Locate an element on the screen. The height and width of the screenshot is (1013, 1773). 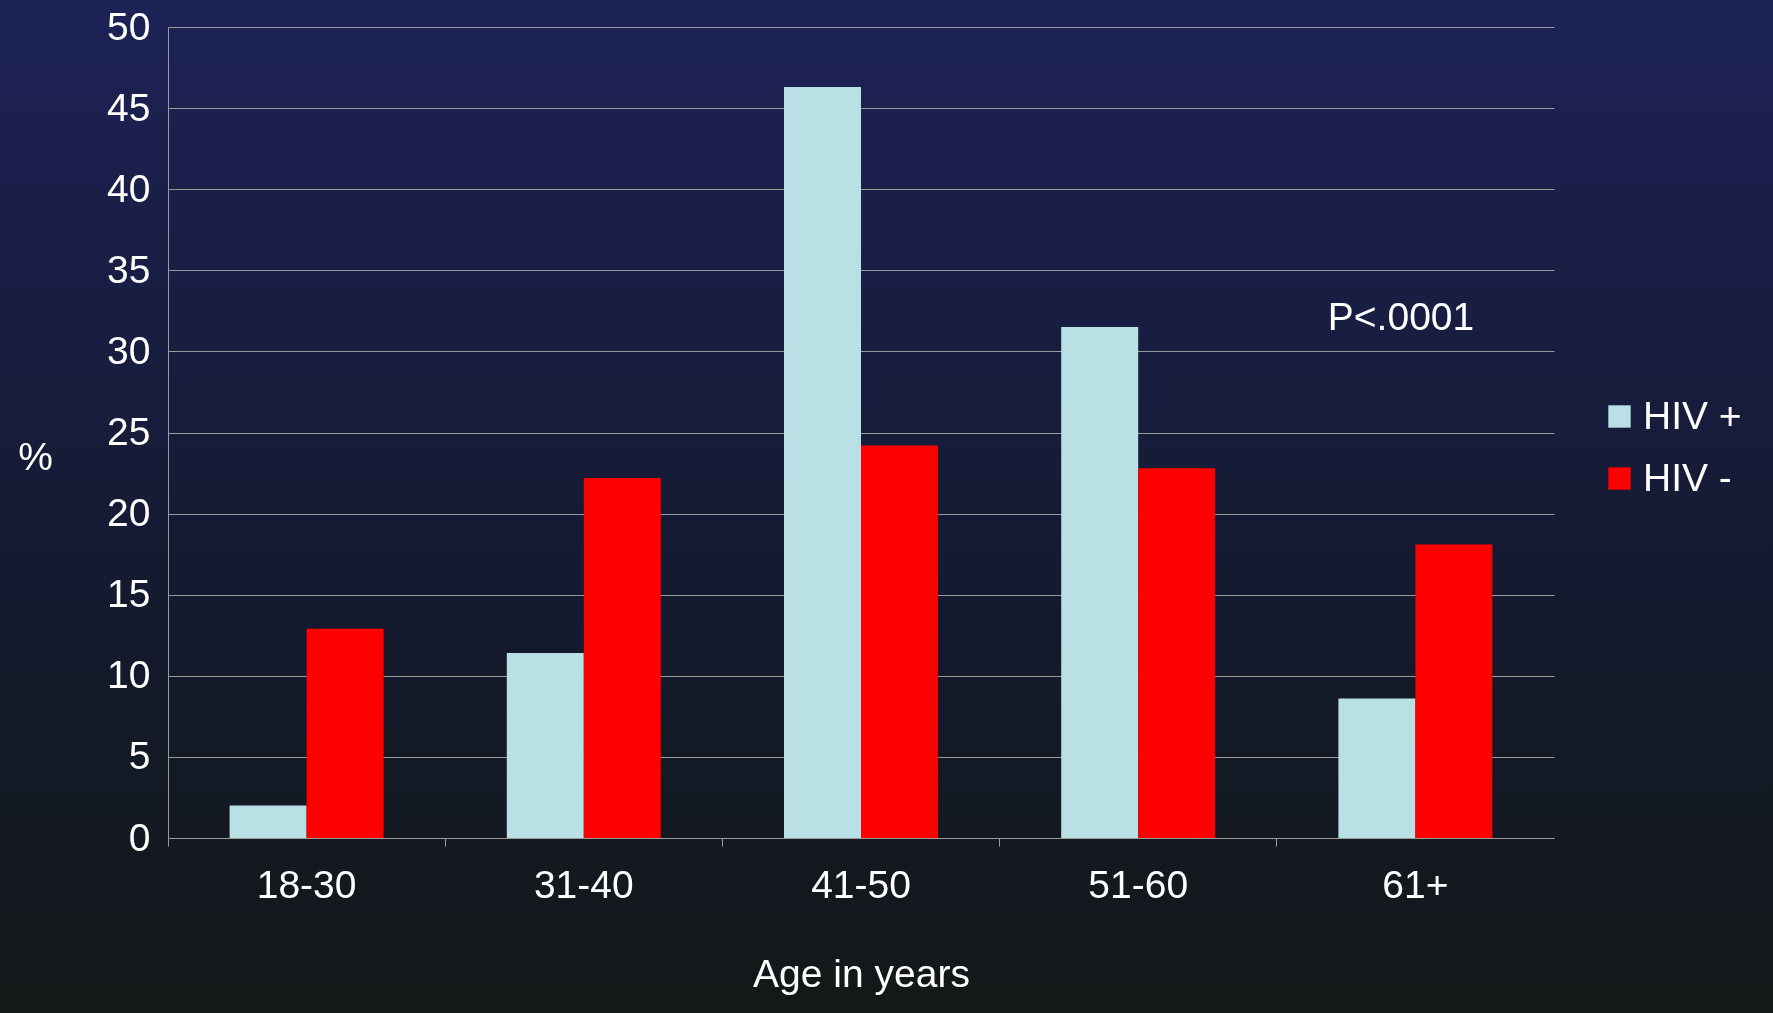
legend-label: HIV - is located at coordinates (1687, 477).